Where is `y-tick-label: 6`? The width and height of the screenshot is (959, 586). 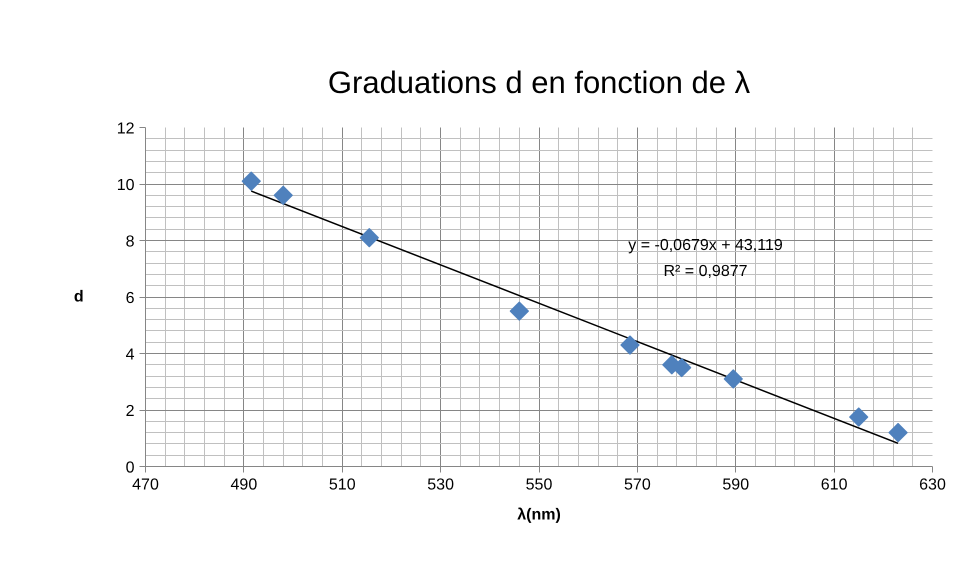
y-tick-label: 6 is located at coordinates (130, 298).